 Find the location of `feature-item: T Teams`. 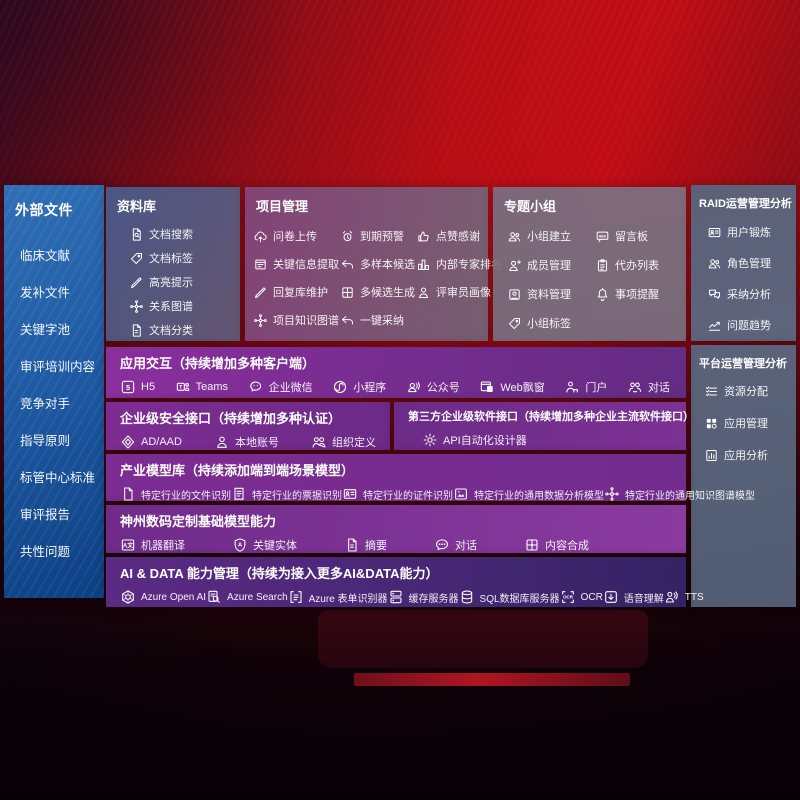

feature-item: T Teams is located at coordinates (201, 387).